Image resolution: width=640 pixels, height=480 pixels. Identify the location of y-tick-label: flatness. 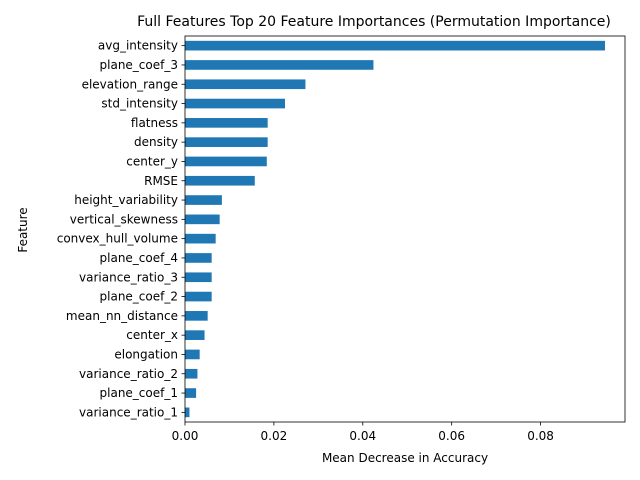
(154, 123).